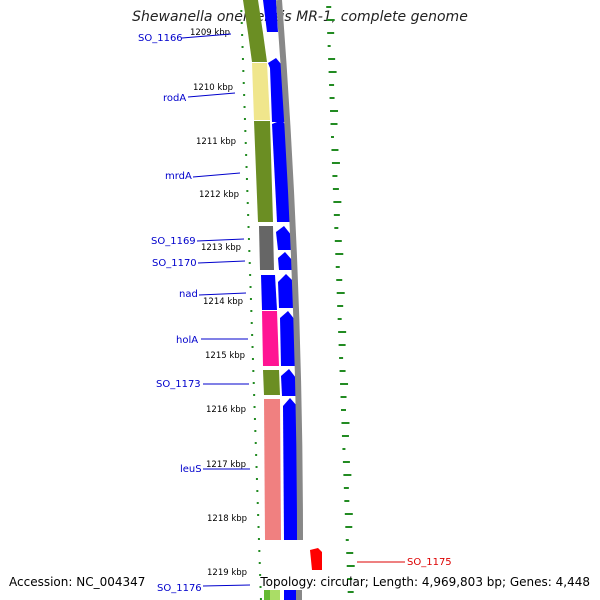 Image resolution: width=600 pixels, height=600 pixels. Describe the element at coordinates (227, 573) in the screenshot. I see `tick-label: 1219 kbp` at that location.